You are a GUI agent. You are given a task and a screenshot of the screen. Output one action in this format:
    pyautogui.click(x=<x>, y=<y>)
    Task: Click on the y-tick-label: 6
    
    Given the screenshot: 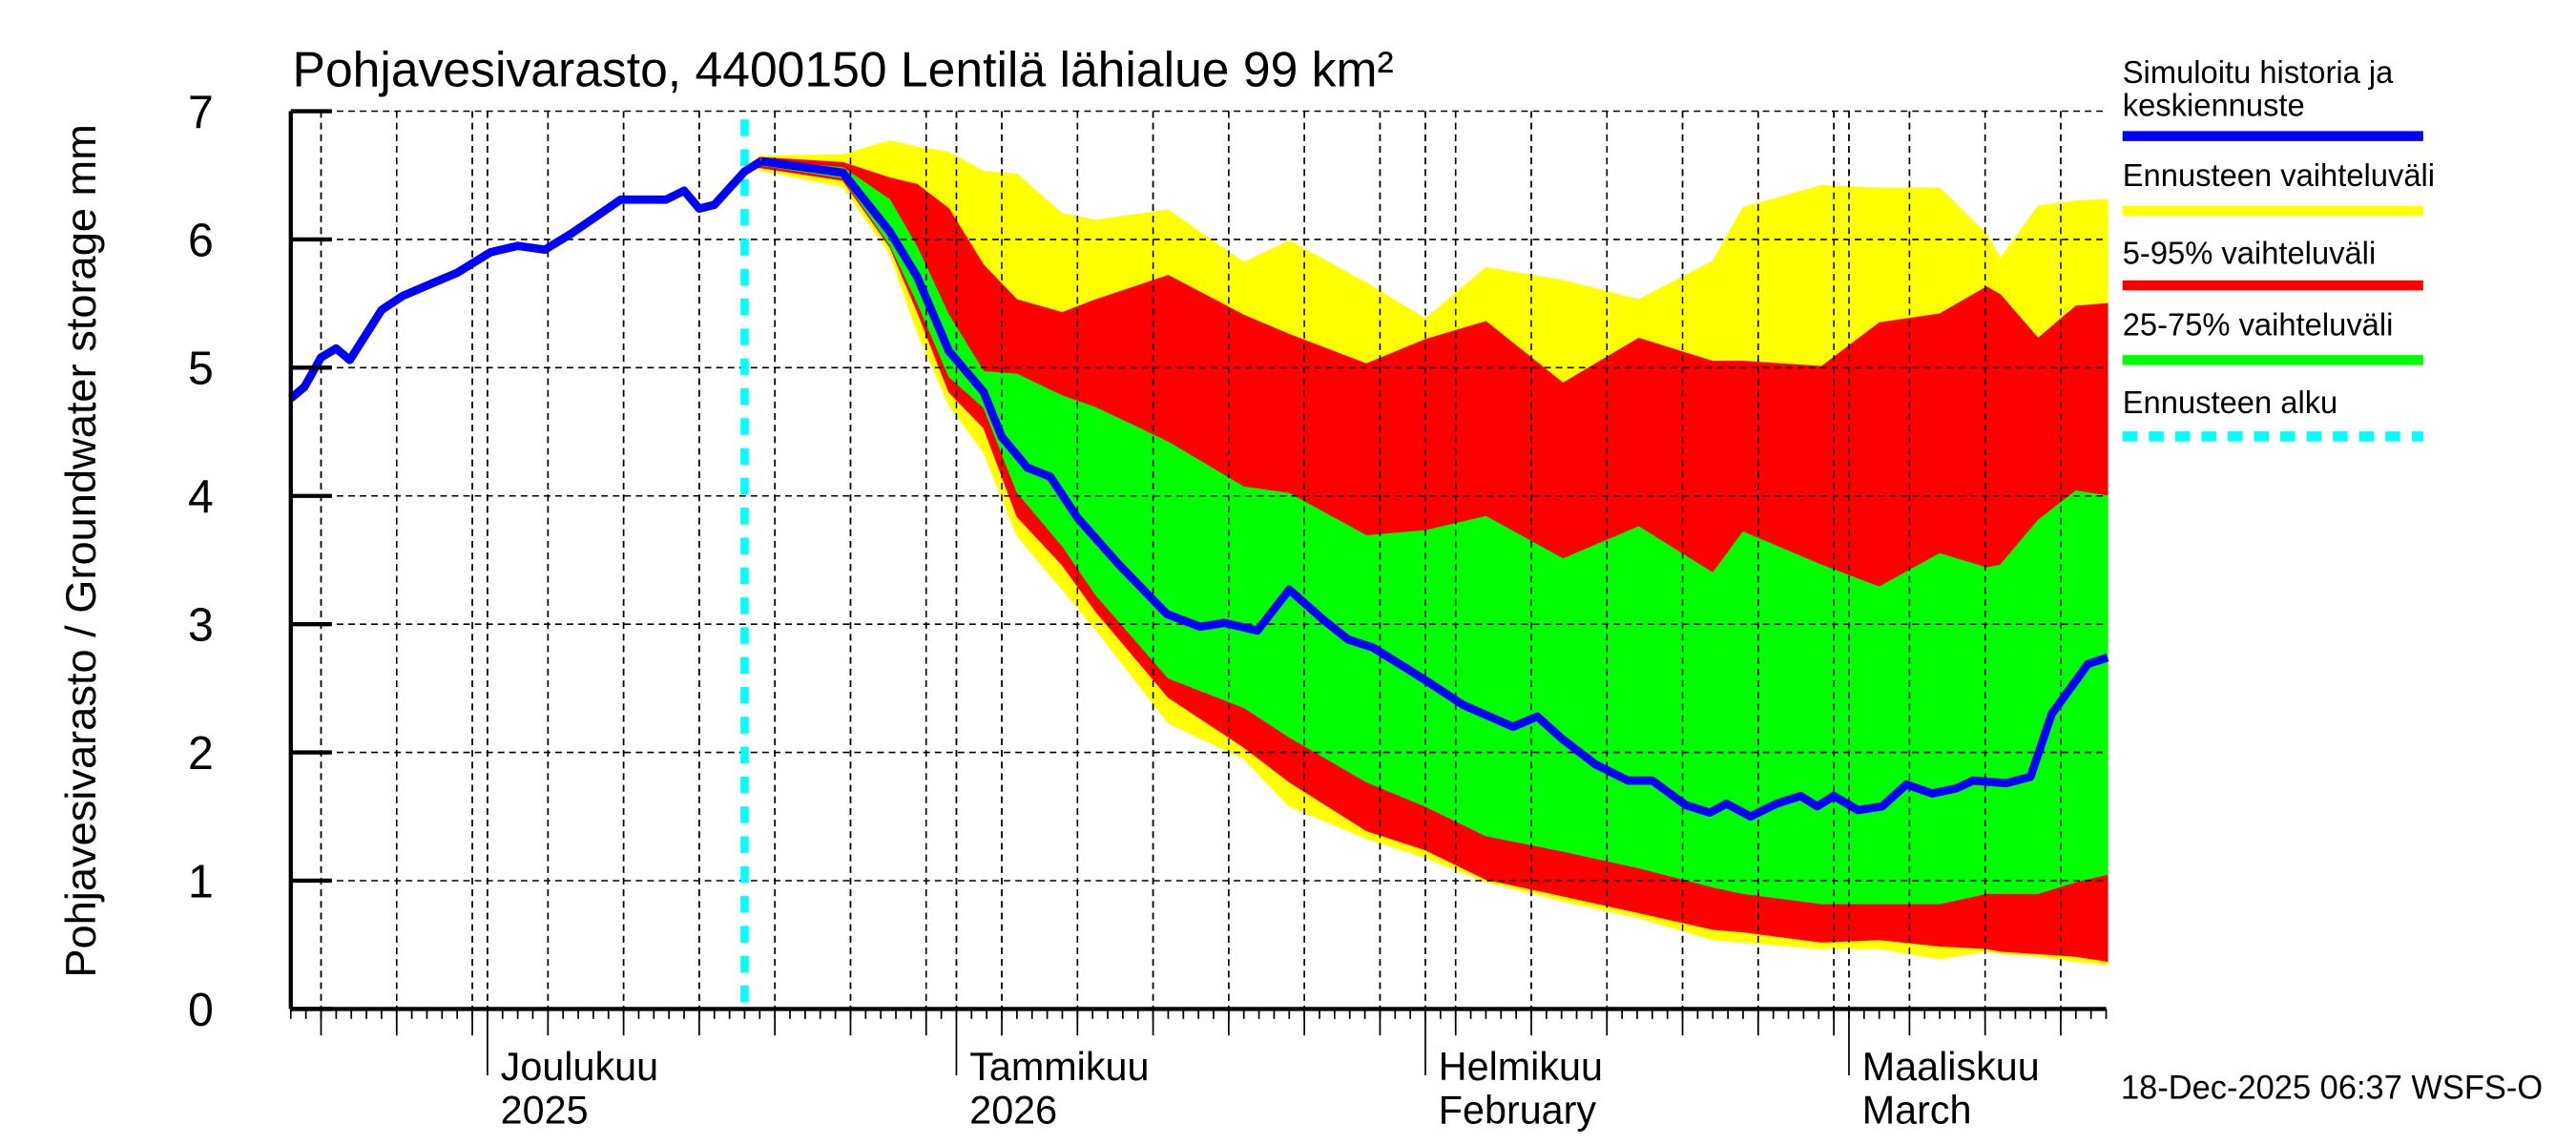 What is the action you would take?
    pyautogui.click(x=201, y=240)
    